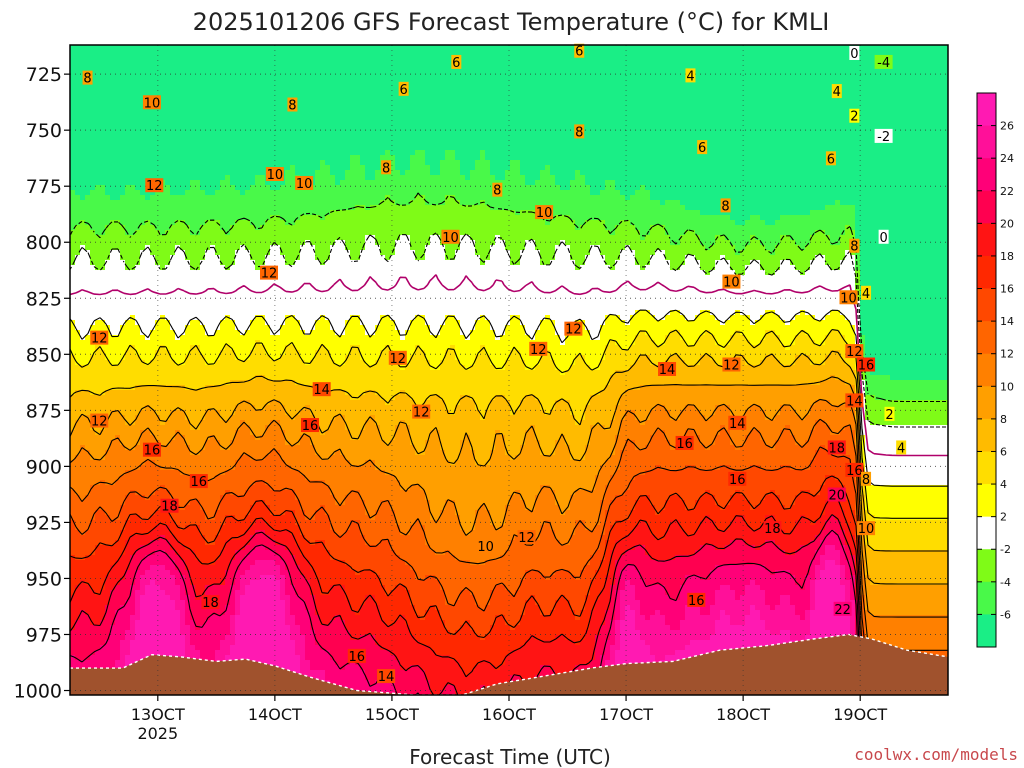 Image resolution: width=1024 pixels, height=768 pixels. I want to click on contour-label: 10, so click(450, 238).